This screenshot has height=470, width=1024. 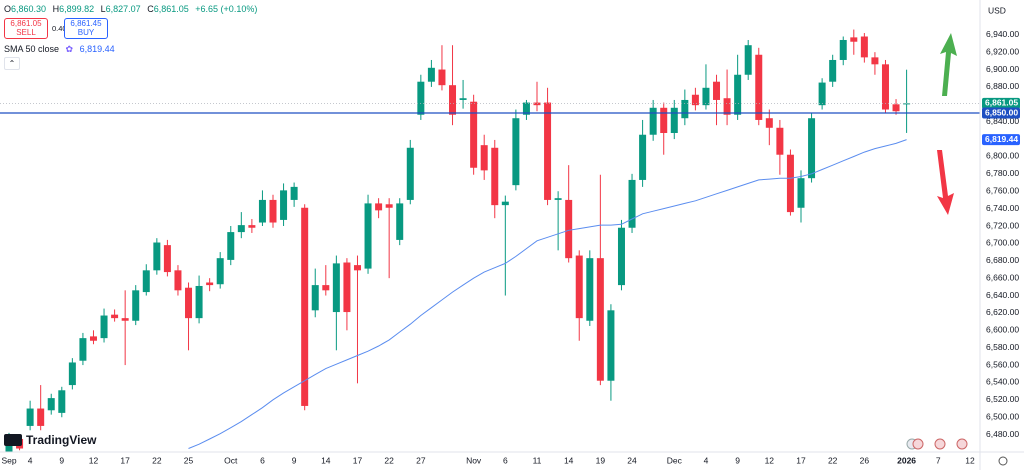 What do you see at coordinates (59, 28) in the screenshot?
I see `spread: 0.40` at bounding box center [59, 28].